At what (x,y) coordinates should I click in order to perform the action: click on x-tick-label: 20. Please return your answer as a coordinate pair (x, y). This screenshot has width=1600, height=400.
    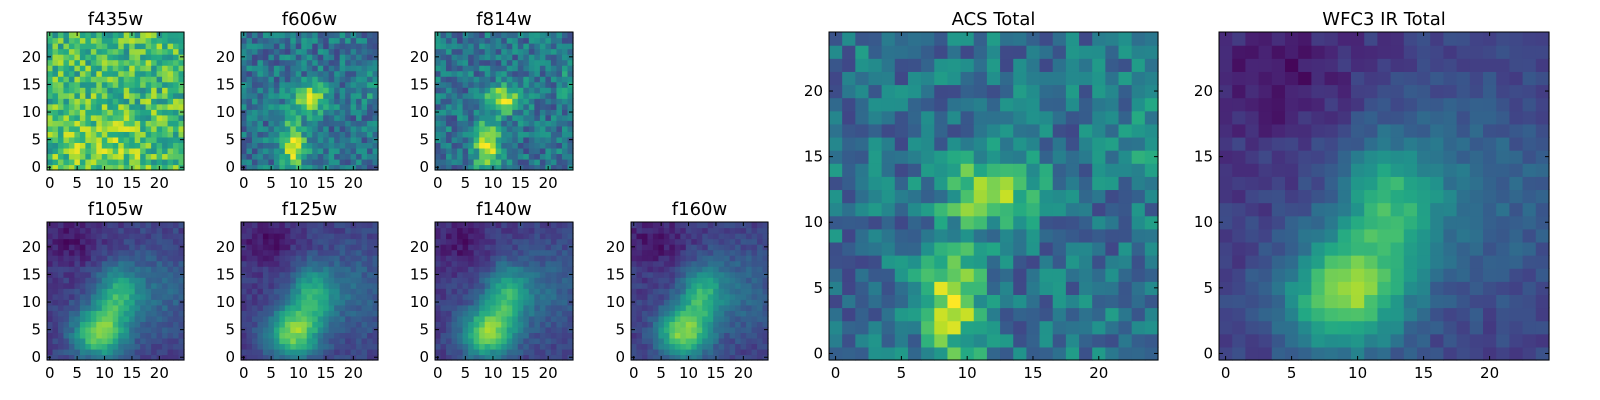
    Looking at the image, I should click on (743, 373).